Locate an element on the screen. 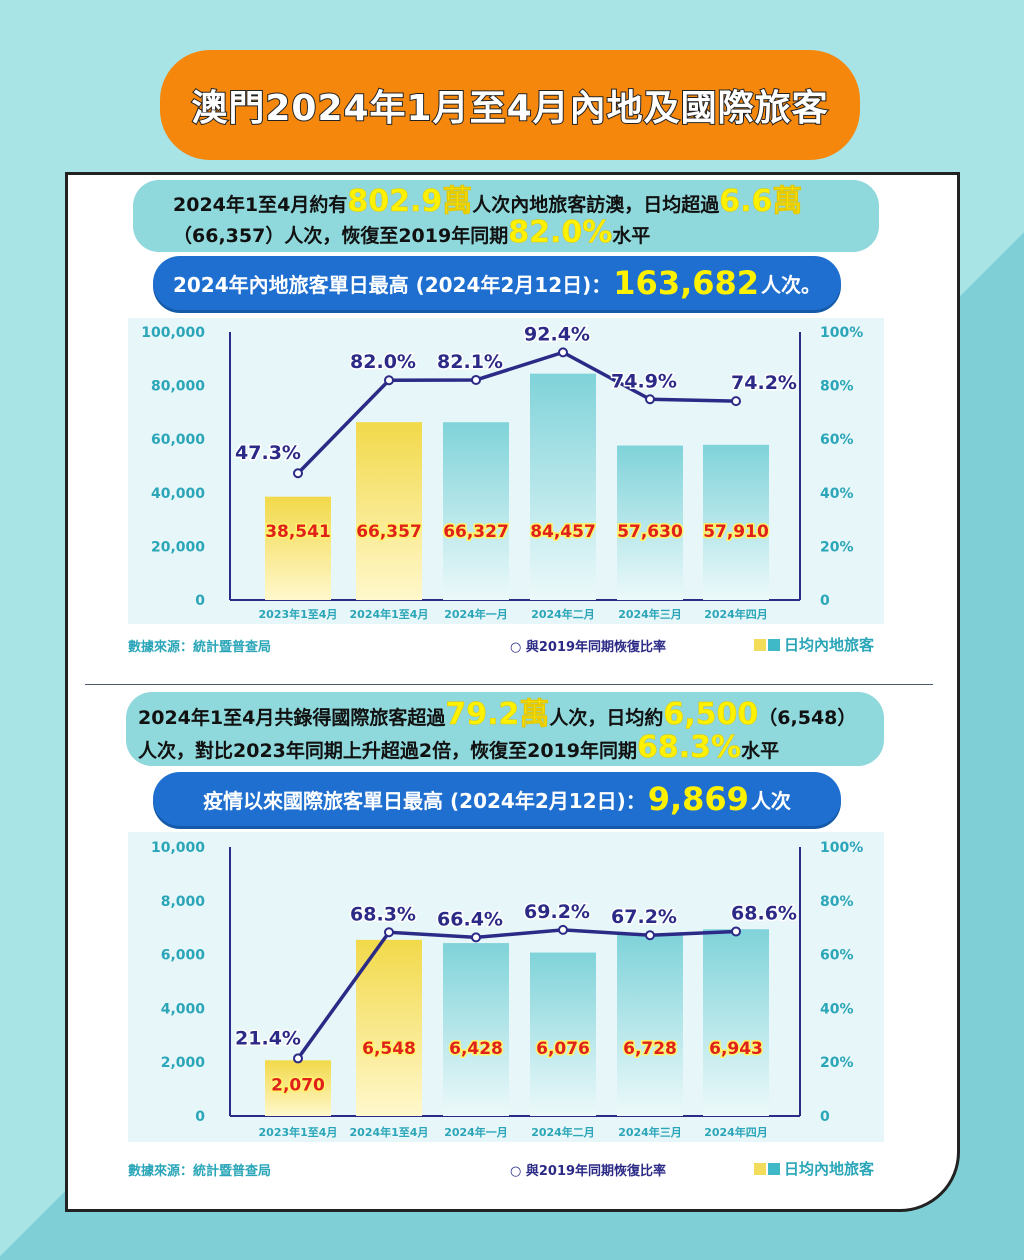 This screenshot has width=1024, height=1260. line-point-label: 82.1% is located at coordinates (470, 362).